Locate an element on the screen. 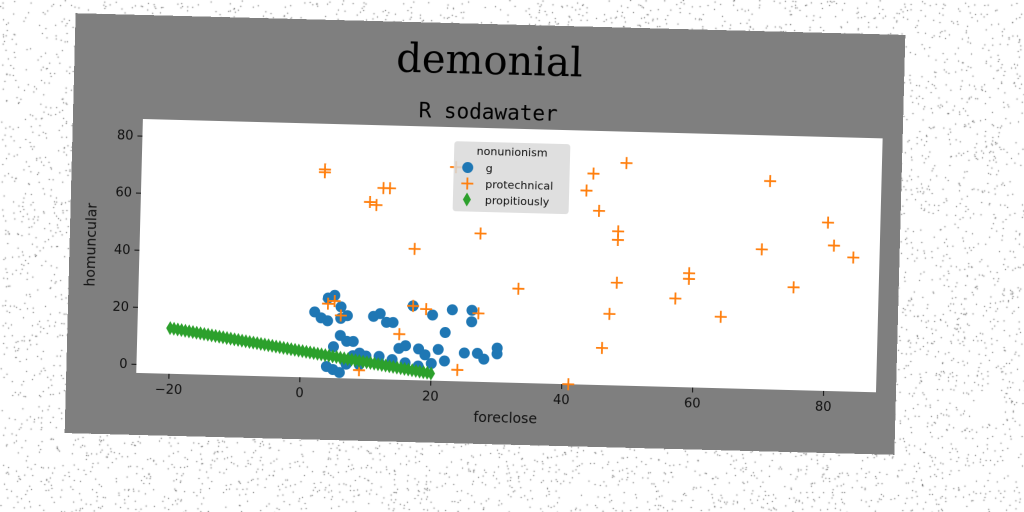 The height and width of the screenshot is (512, 1024). x-tick-label: −20 is located at coordinates (169, 390).